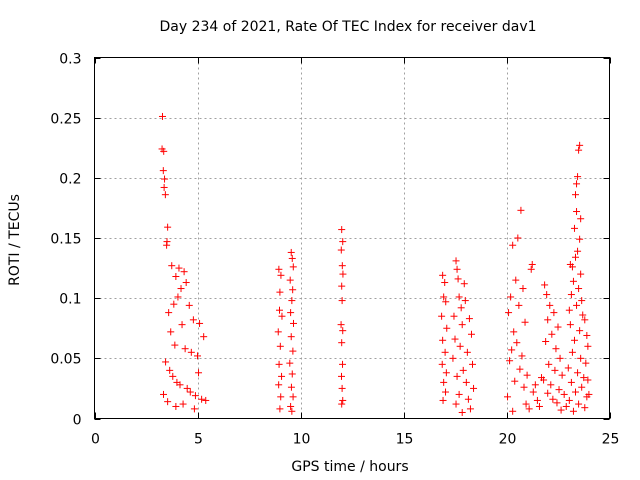 This screenshot has height=480, width=640. Describe the element at coordinates (65, 360) in the screenshot. I see `y-tick-label: 0.05` at that location.